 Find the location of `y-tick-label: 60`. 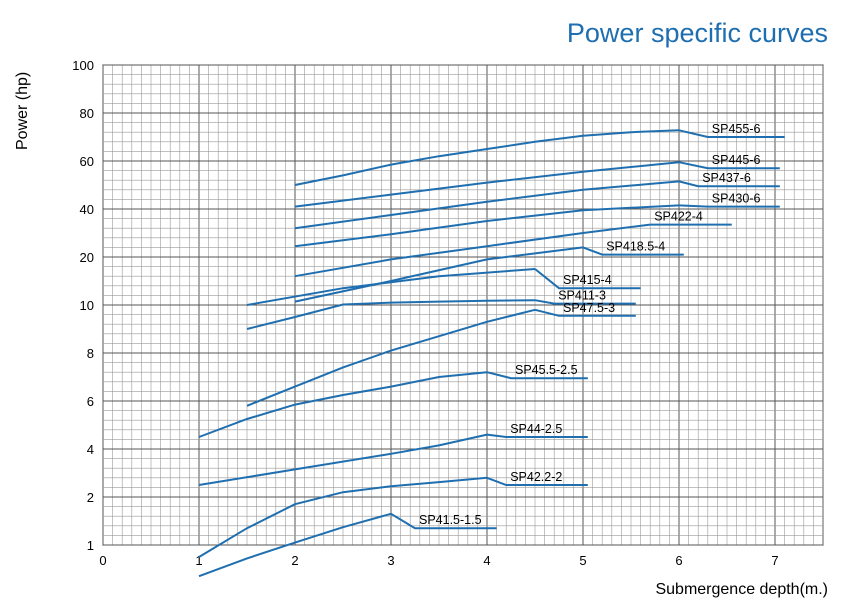

y-tick-label: 60 is located at coordinates (87, 161).